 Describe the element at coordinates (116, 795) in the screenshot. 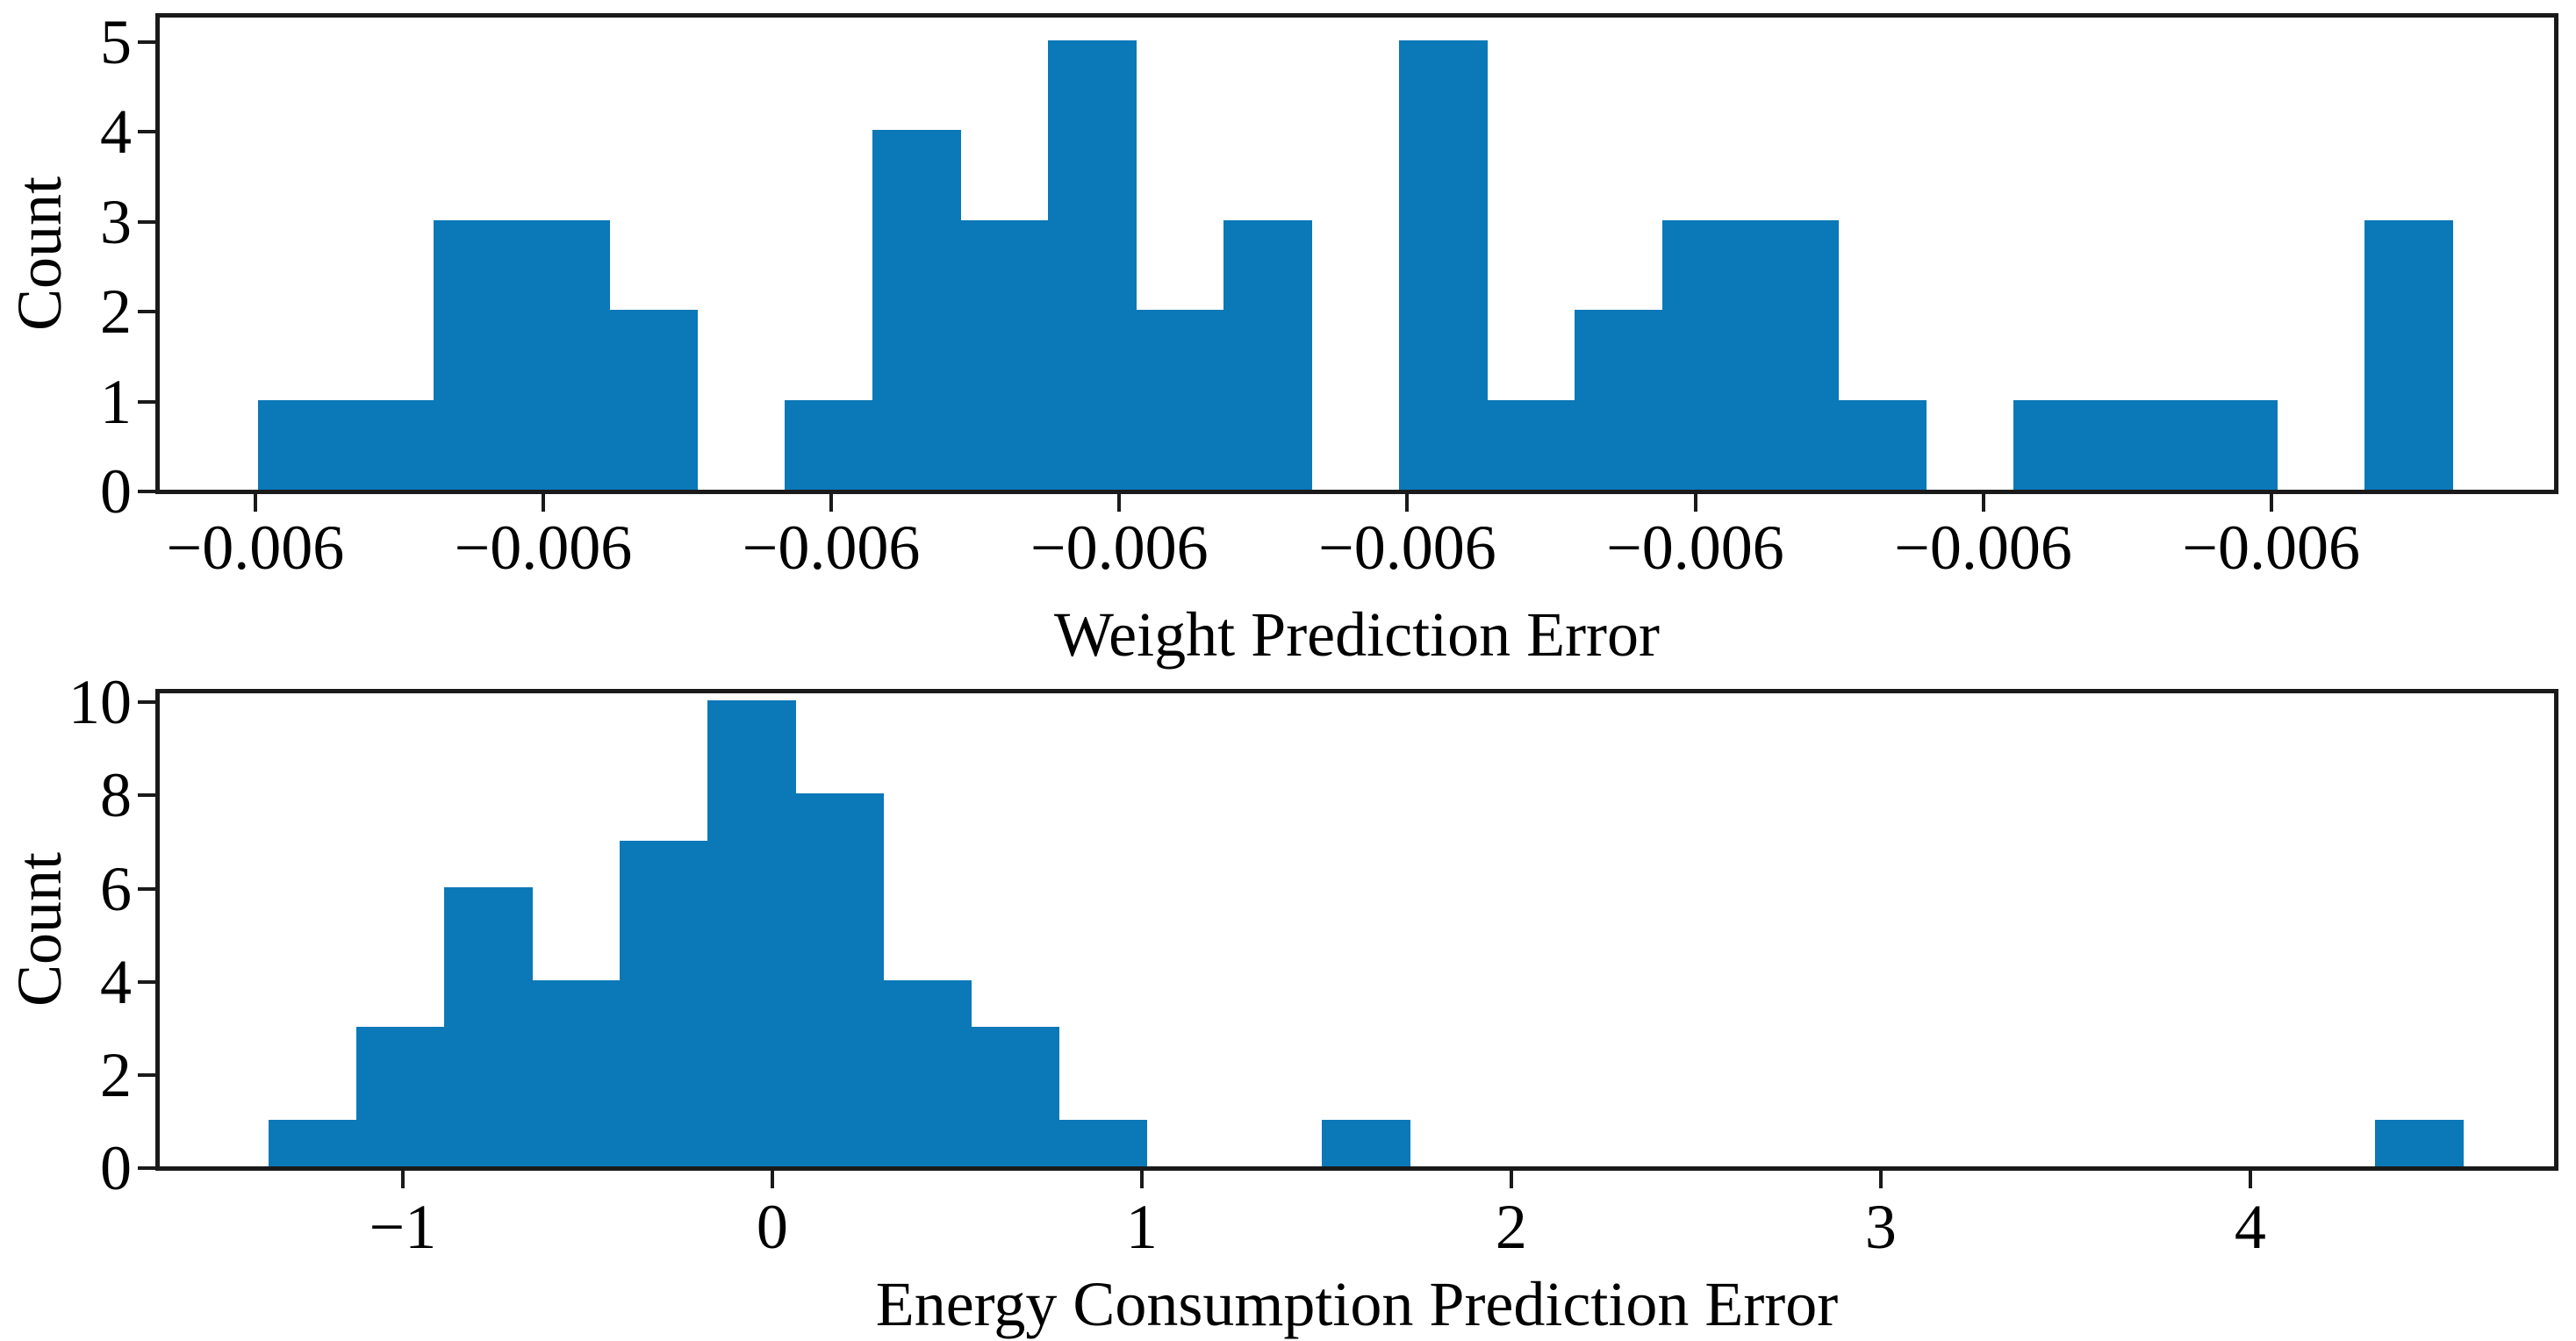

I see `y-tick-label: 8` at that location.